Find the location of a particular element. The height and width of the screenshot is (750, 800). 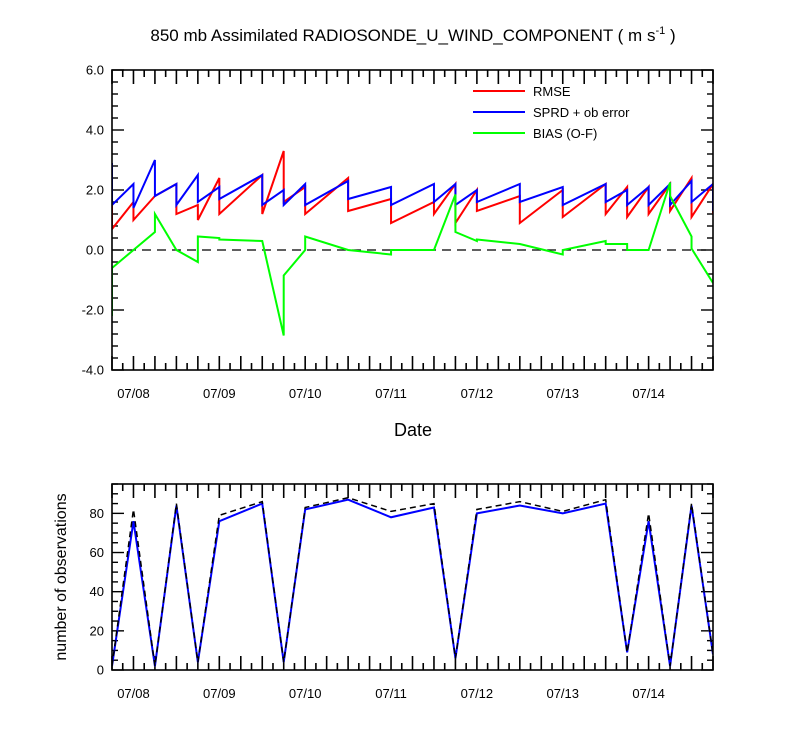

y-tick-label: 20 is located at coordinates (97, 630).